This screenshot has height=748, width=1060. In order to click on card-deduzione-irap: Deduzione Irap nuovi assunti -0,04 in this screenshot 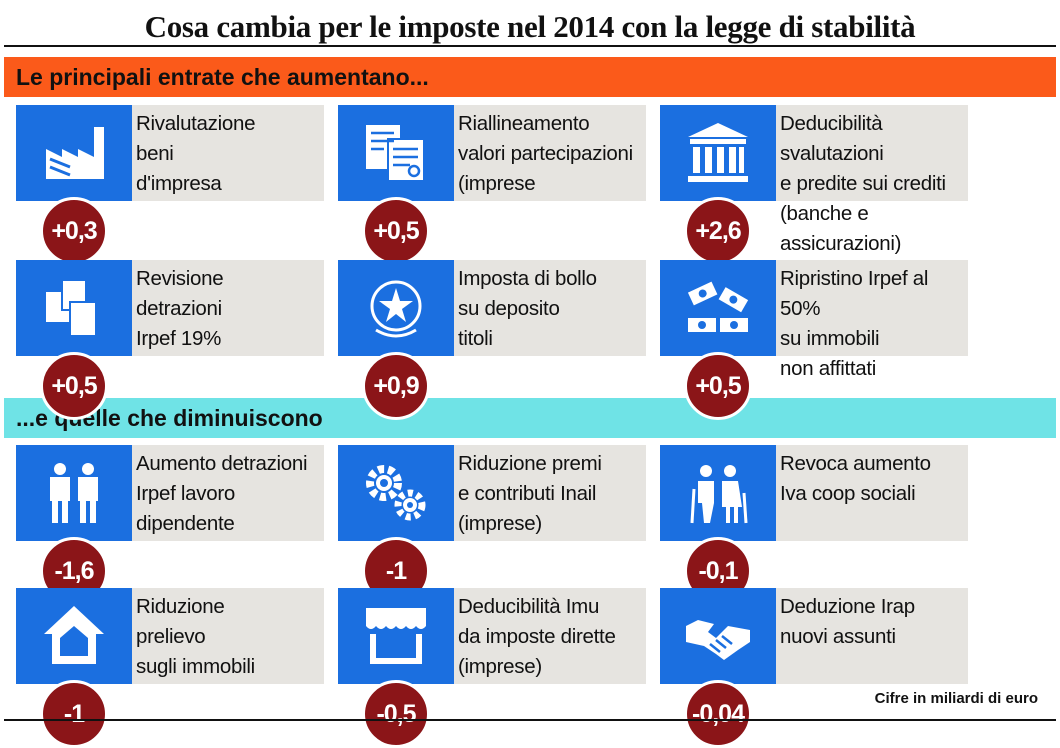, I will do `click(814, 668)`.